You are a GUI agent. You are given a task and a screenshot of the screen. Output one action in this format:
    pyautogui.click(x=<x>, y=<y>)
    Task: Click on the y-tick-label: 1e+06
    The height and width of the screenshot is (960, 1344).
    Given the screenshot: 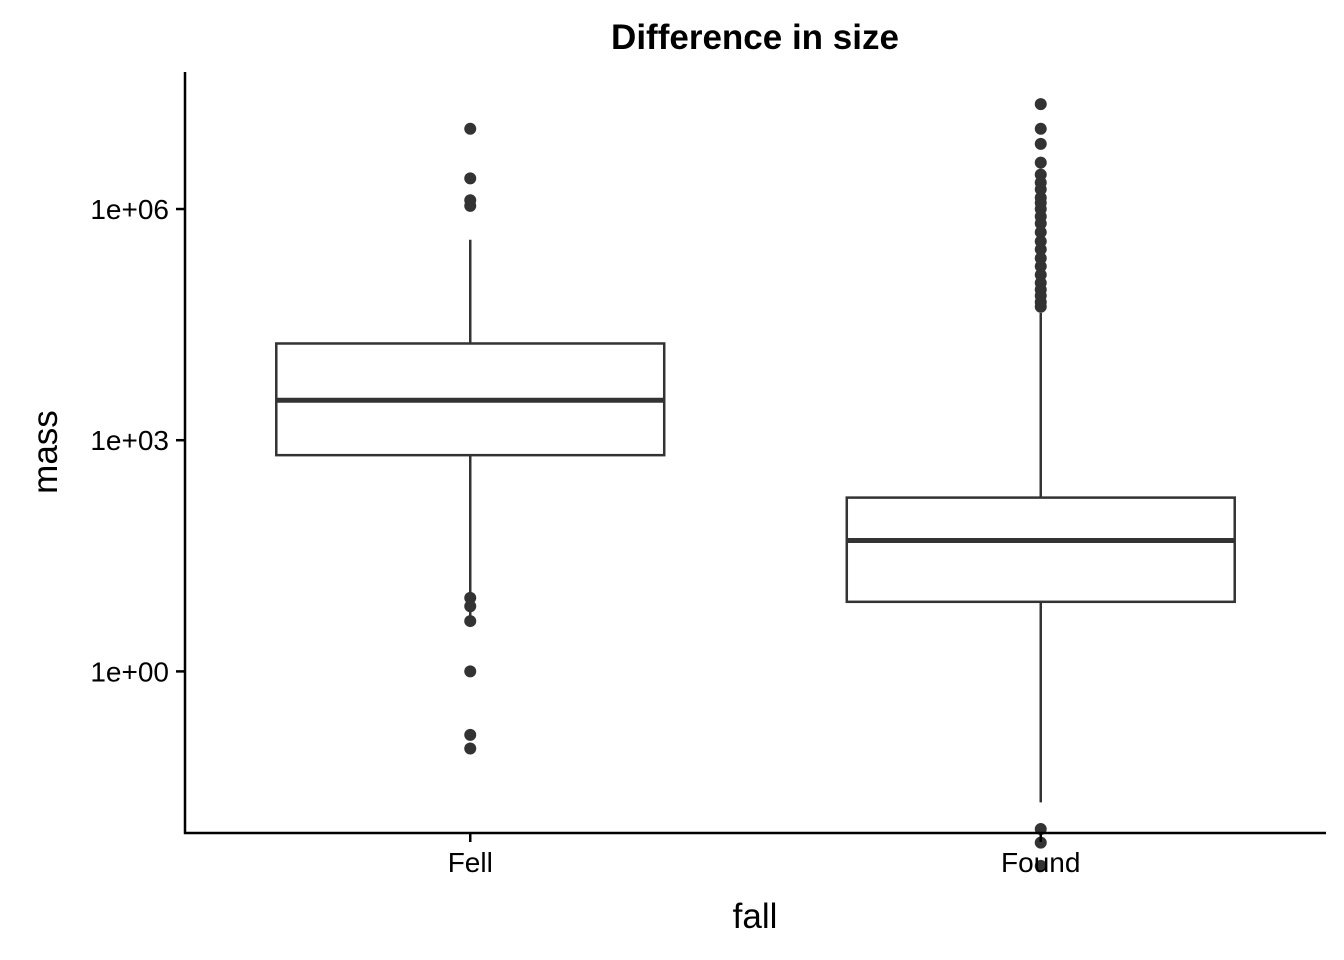 What is the action you would take?
    pyautogui.click(x=129, y=209)
    